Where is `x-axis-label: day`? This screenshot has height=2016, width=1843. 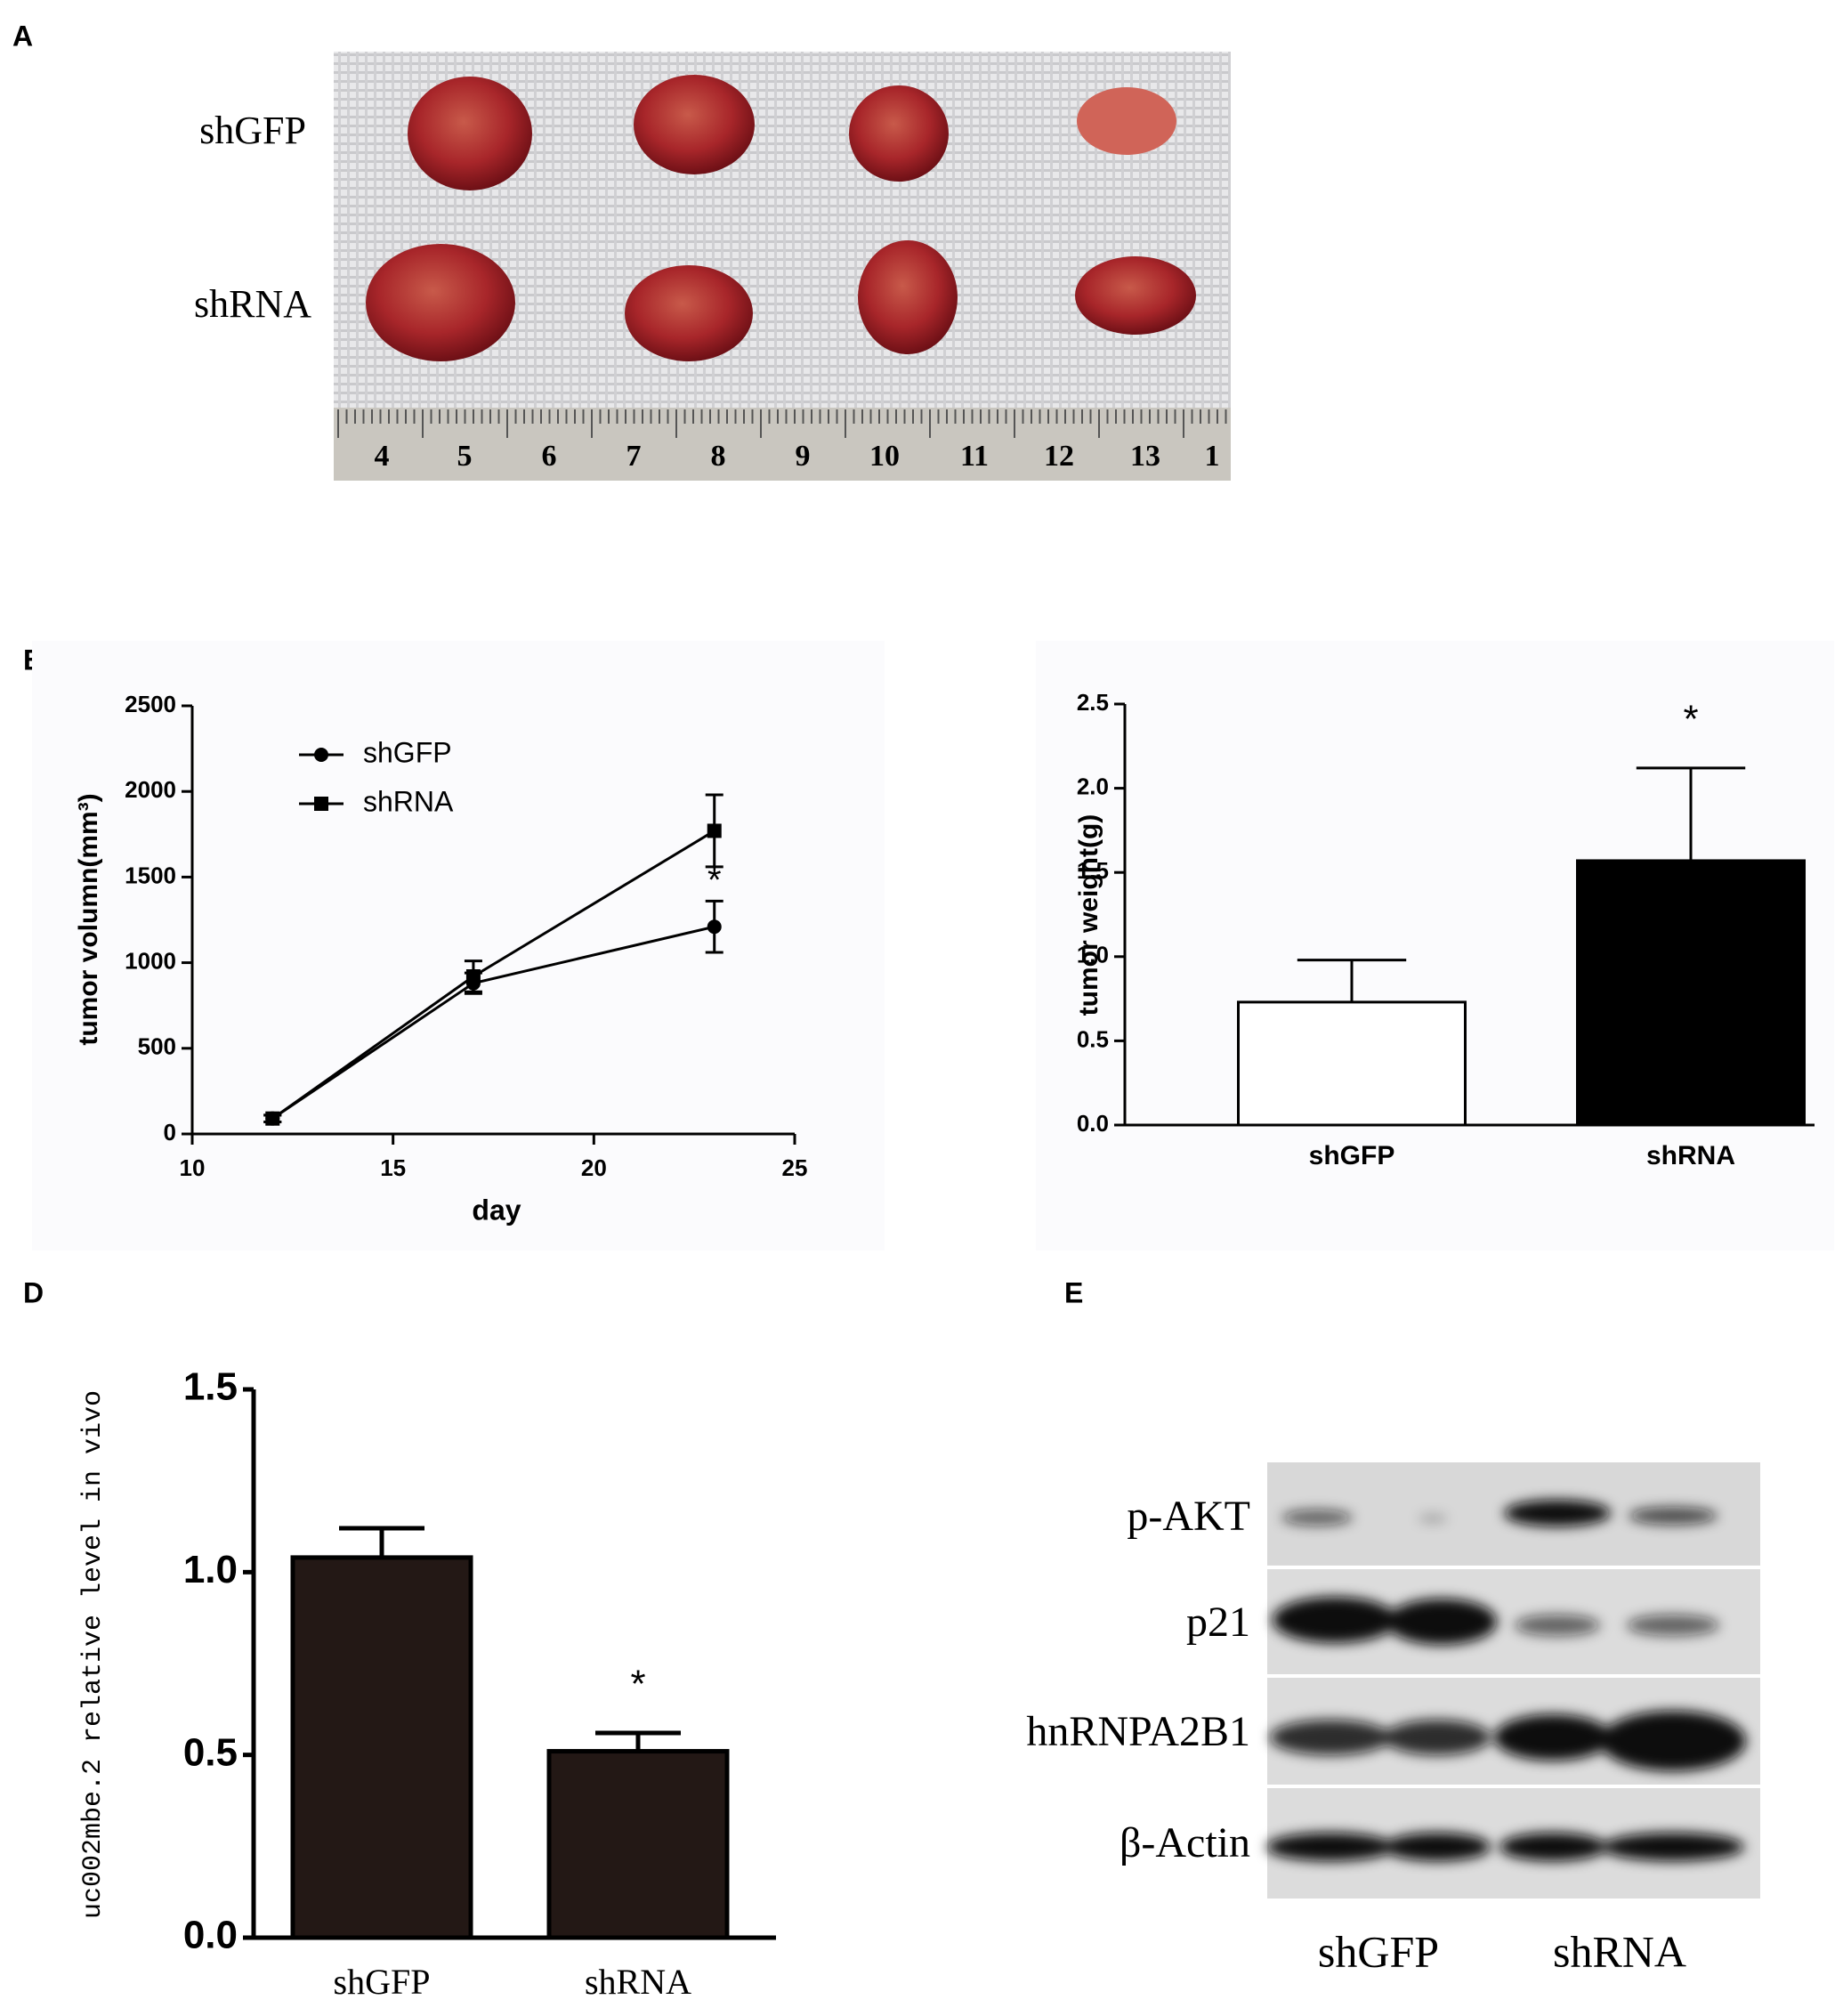
x-axis-label: day is located at coordinates (496, 1210).